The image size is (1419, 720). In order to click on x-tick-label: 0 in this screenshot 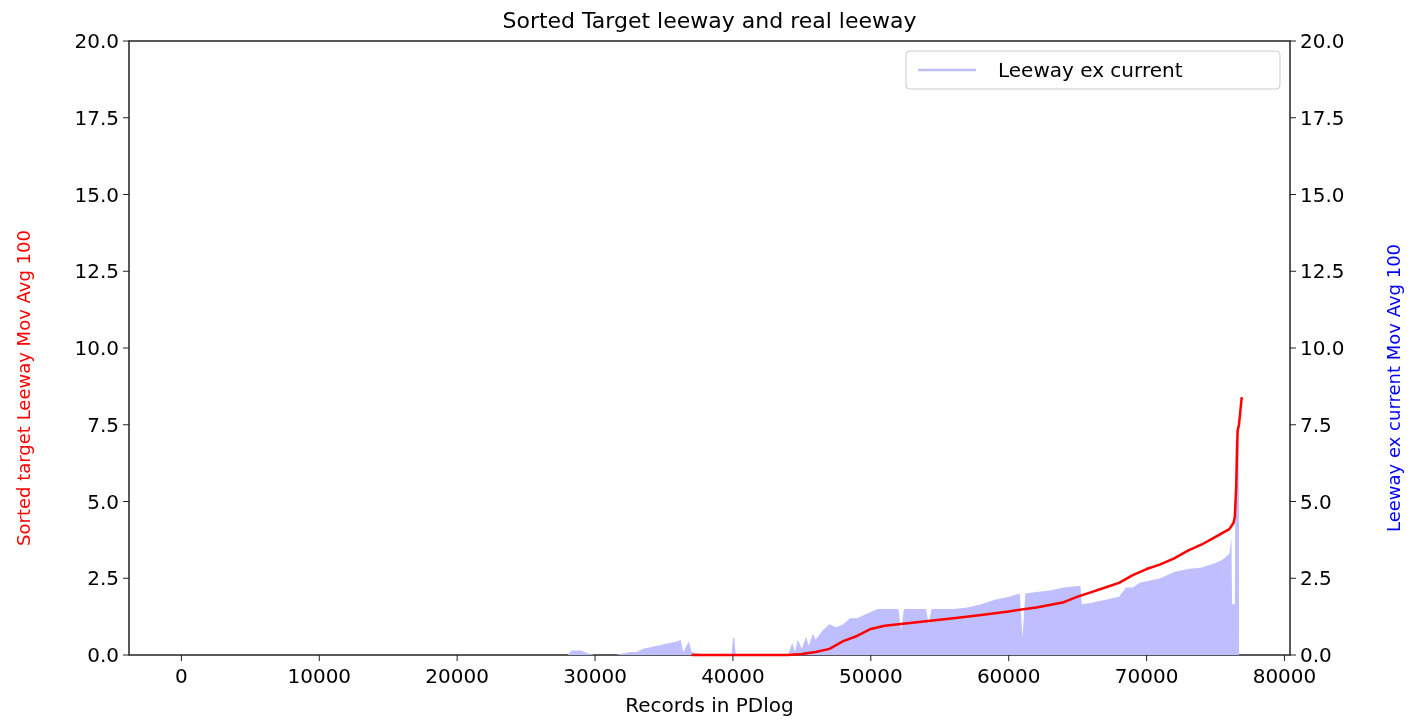, I will do `click(181, 676)`.